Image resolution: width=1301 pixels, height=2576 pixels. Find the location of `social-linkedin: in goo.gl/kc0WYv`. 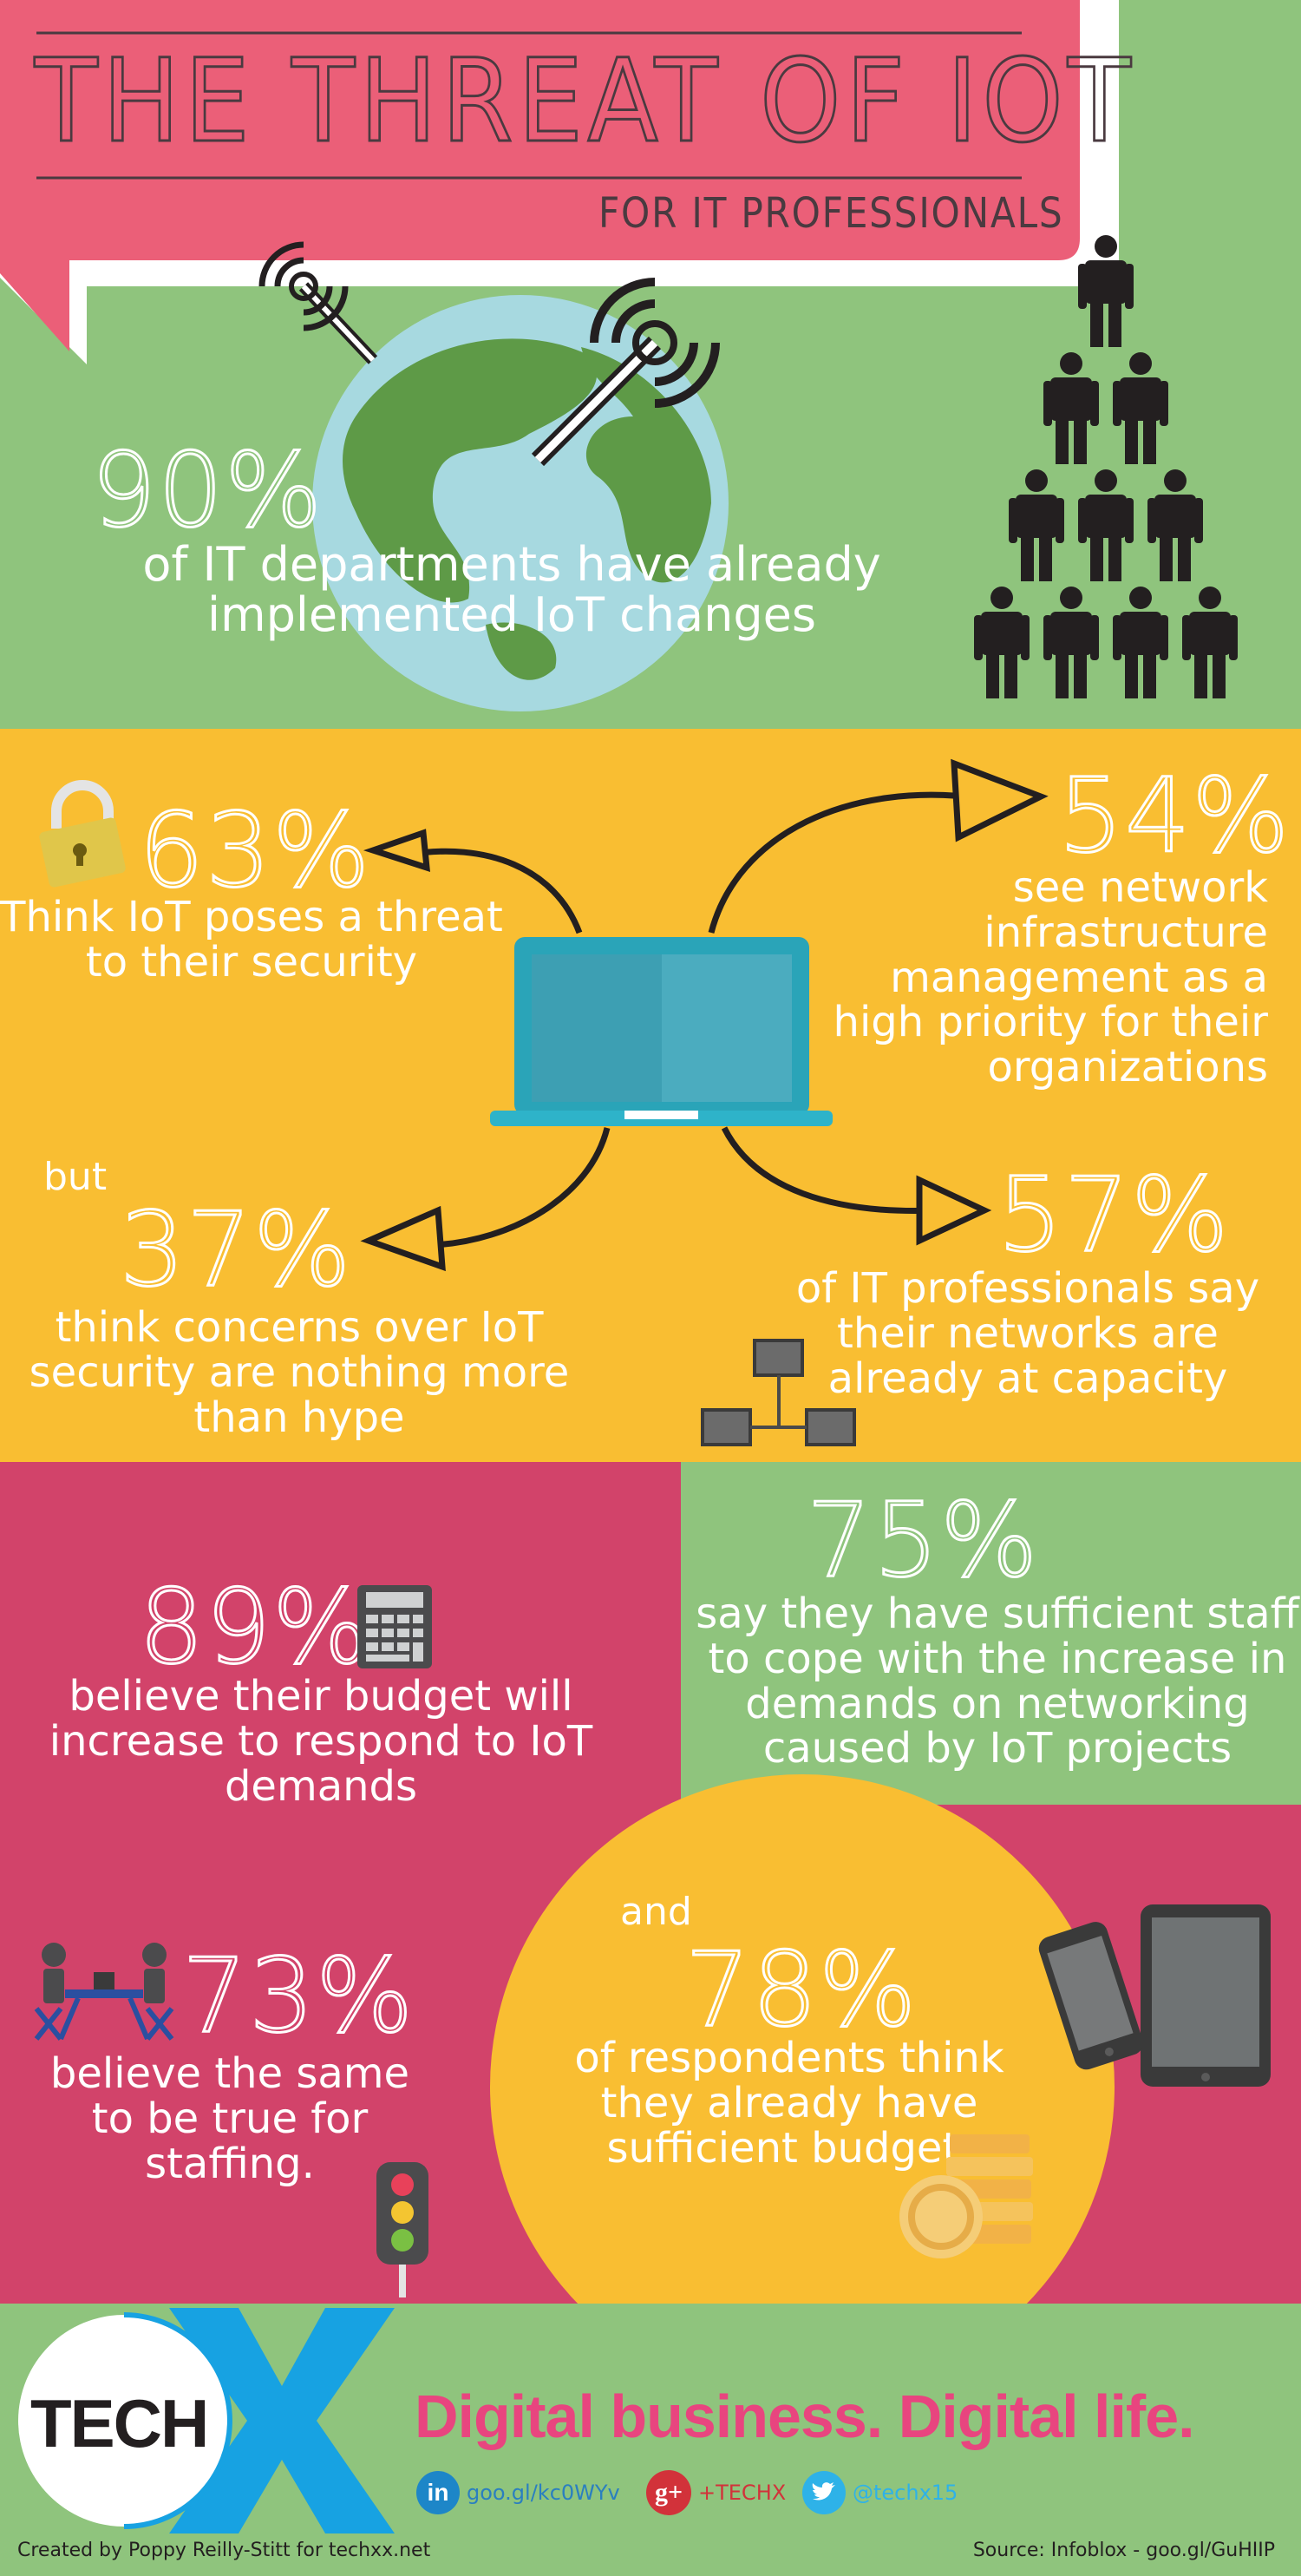

social-linkedin: in goo.gl/kc0WYv is located at coordinates (518, 2492).